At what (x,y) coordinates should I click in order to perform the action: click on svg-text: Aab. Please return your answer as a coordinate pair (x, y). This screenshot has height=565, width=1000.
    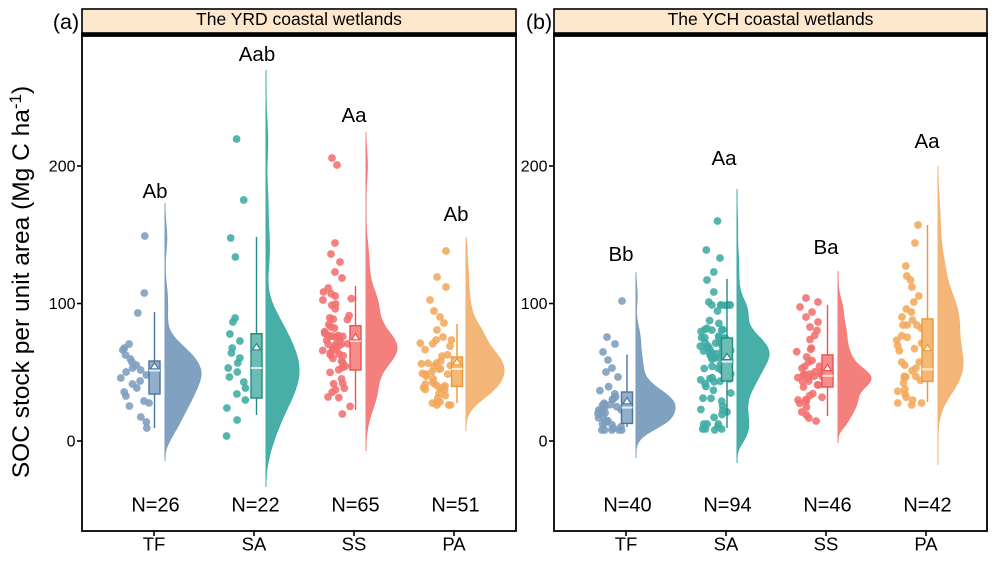
    Looking at the image, I should click on (257, 54).